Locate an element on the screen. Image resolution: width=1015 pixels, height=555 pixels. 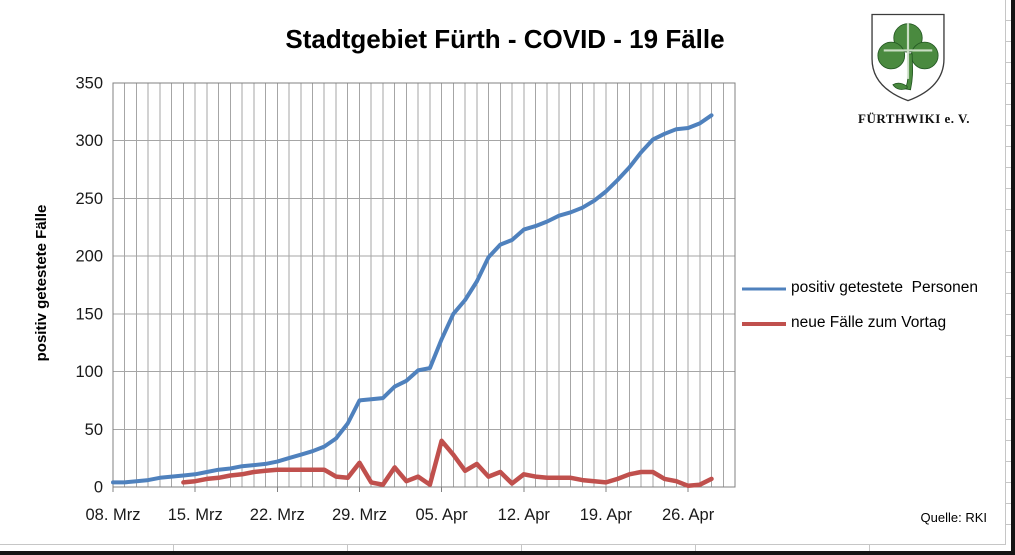
x-tick-label: 05. Apr is located at coordinates (441, 515).